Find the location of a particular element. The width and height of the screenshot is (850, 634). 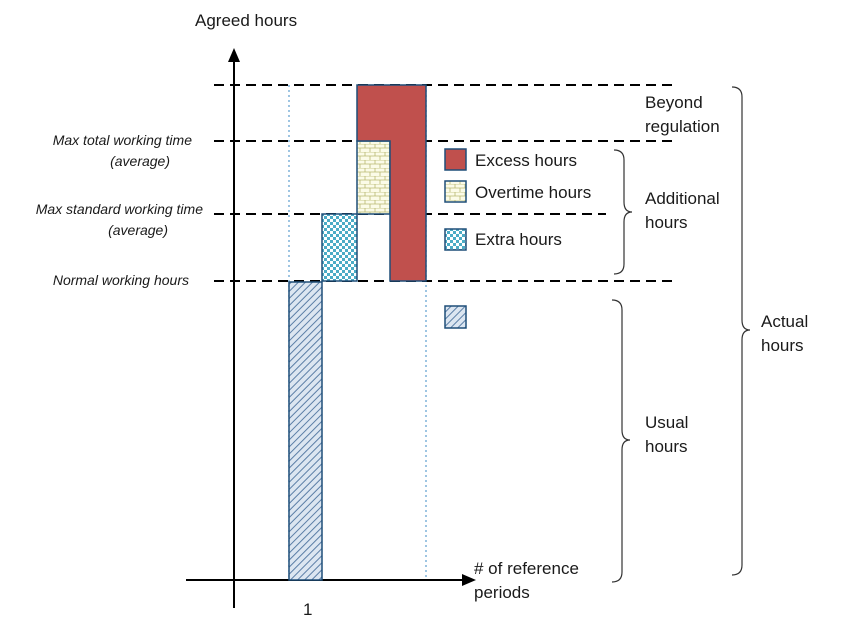

extra-hours-bar is located at coordinates (339, 247).